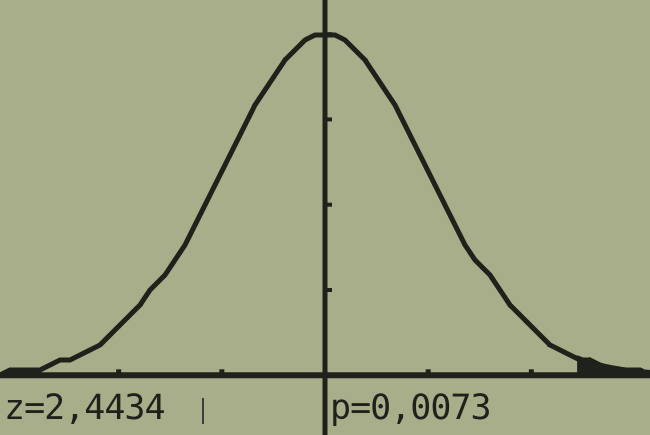 This screenshot has width=650, height=435. What do you see at coordinates (203, 411) in the screenshot?
I see `readout-divider` at bounding box center [203, 411].